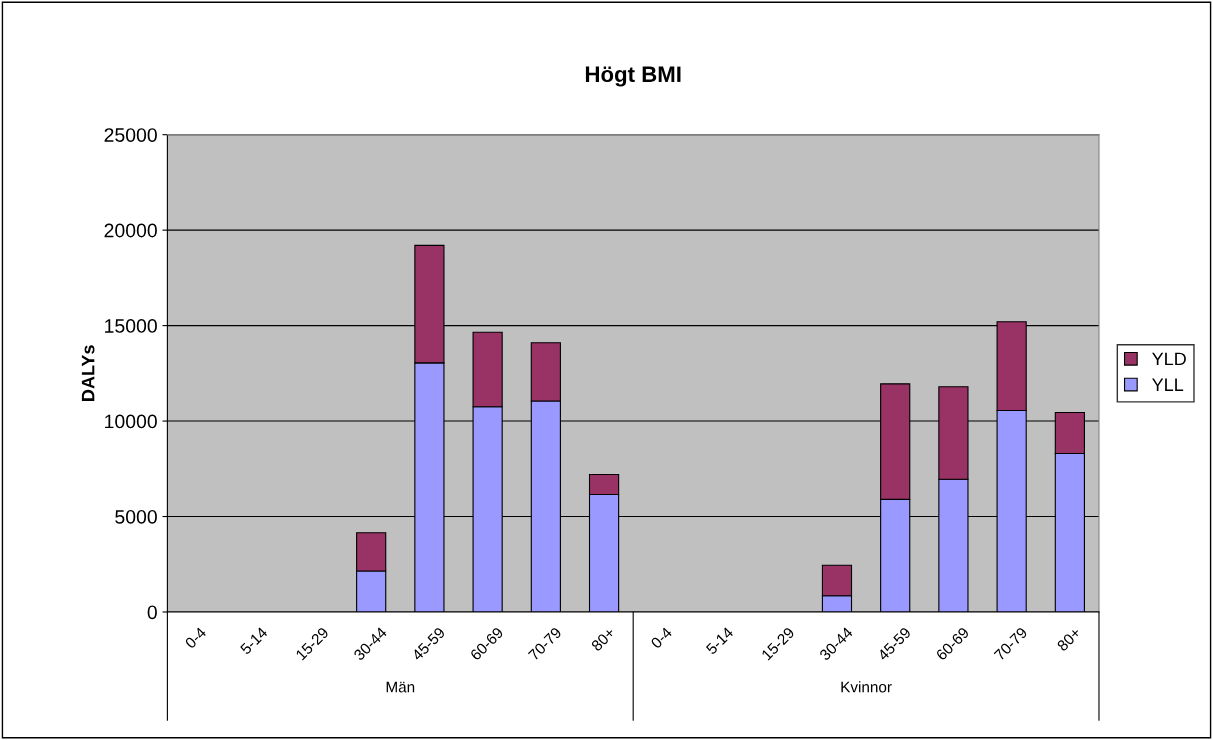 Image resolution: width=1213 pixels, height=740 pixels. I want to click on y-tick-label: 15000, so click(131, 326).